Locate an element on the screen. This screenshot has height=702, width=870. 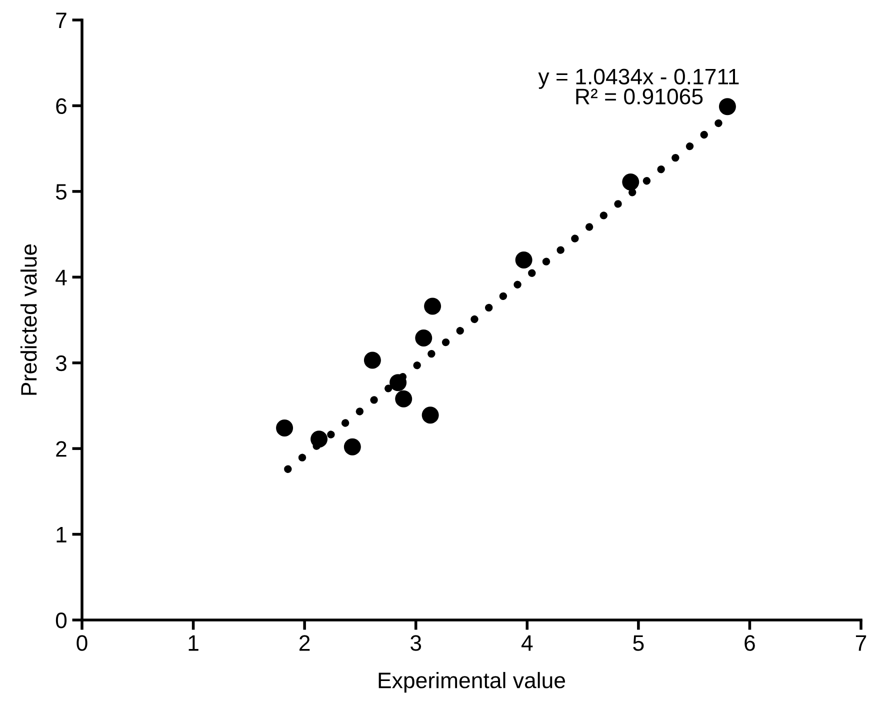
y-tick-label: 2 is located at coordinates (61, 449).